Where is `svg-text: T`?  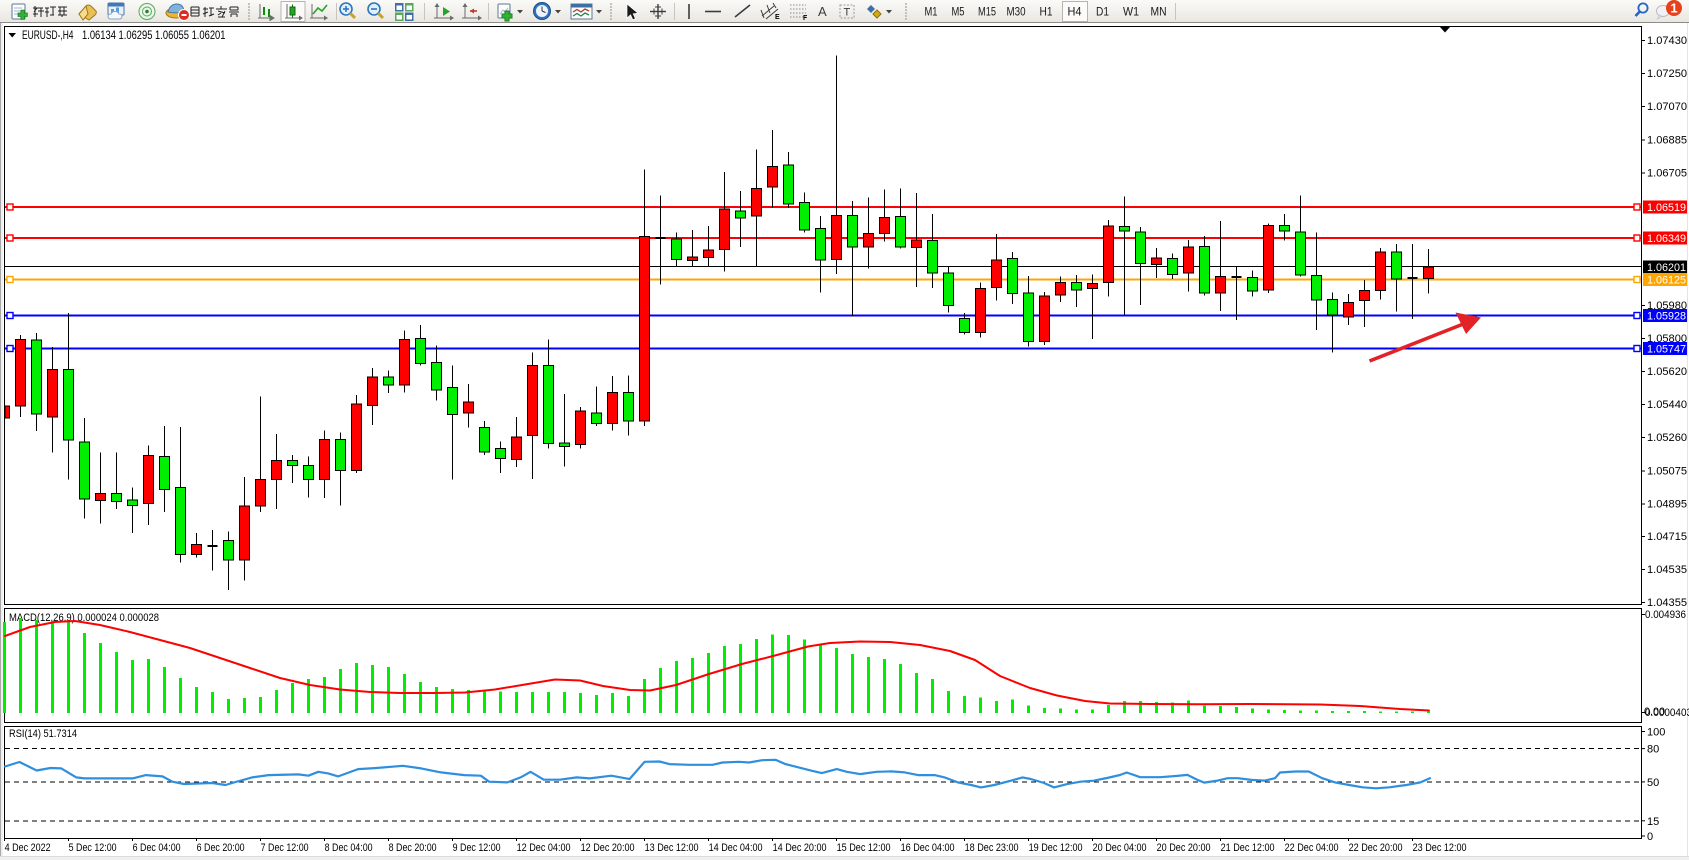 svg-text: T is located at coordinates (847, 13).